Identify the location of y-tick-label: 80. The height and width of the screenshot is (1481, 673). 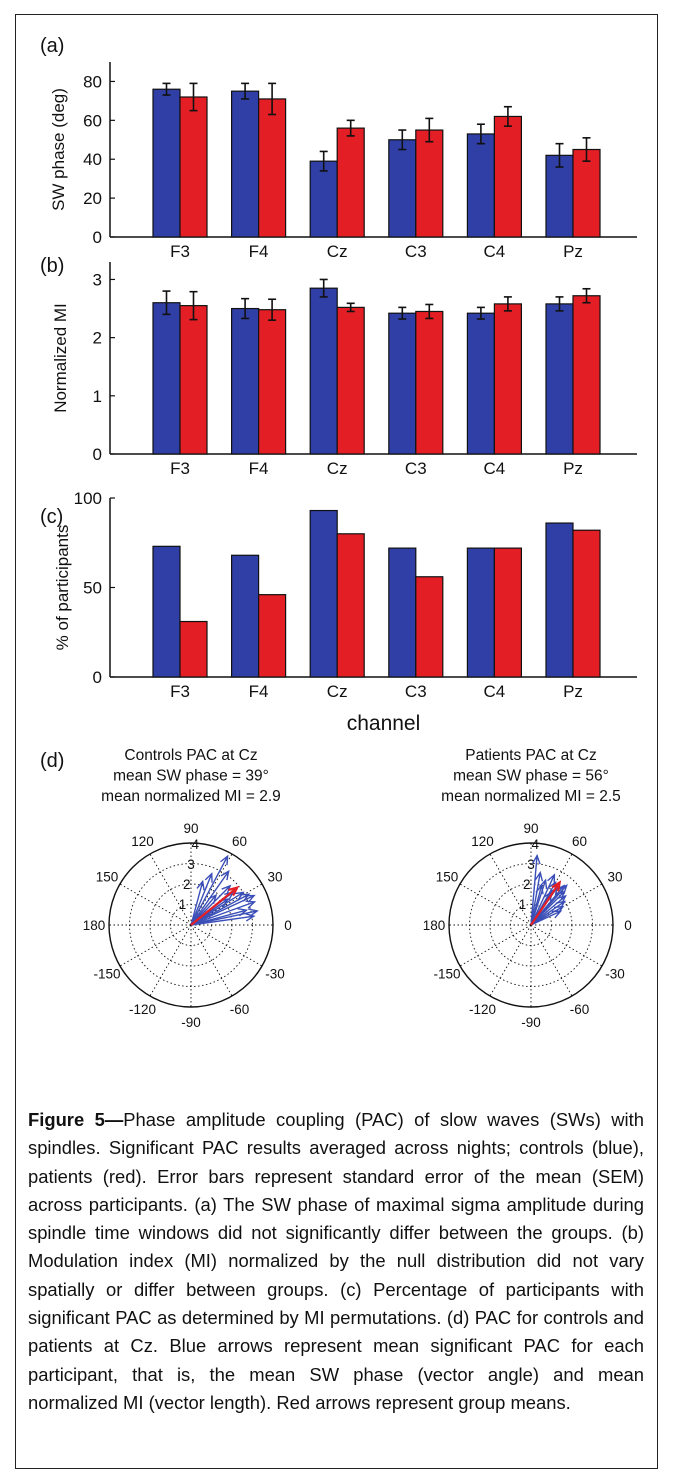
(92, 81).